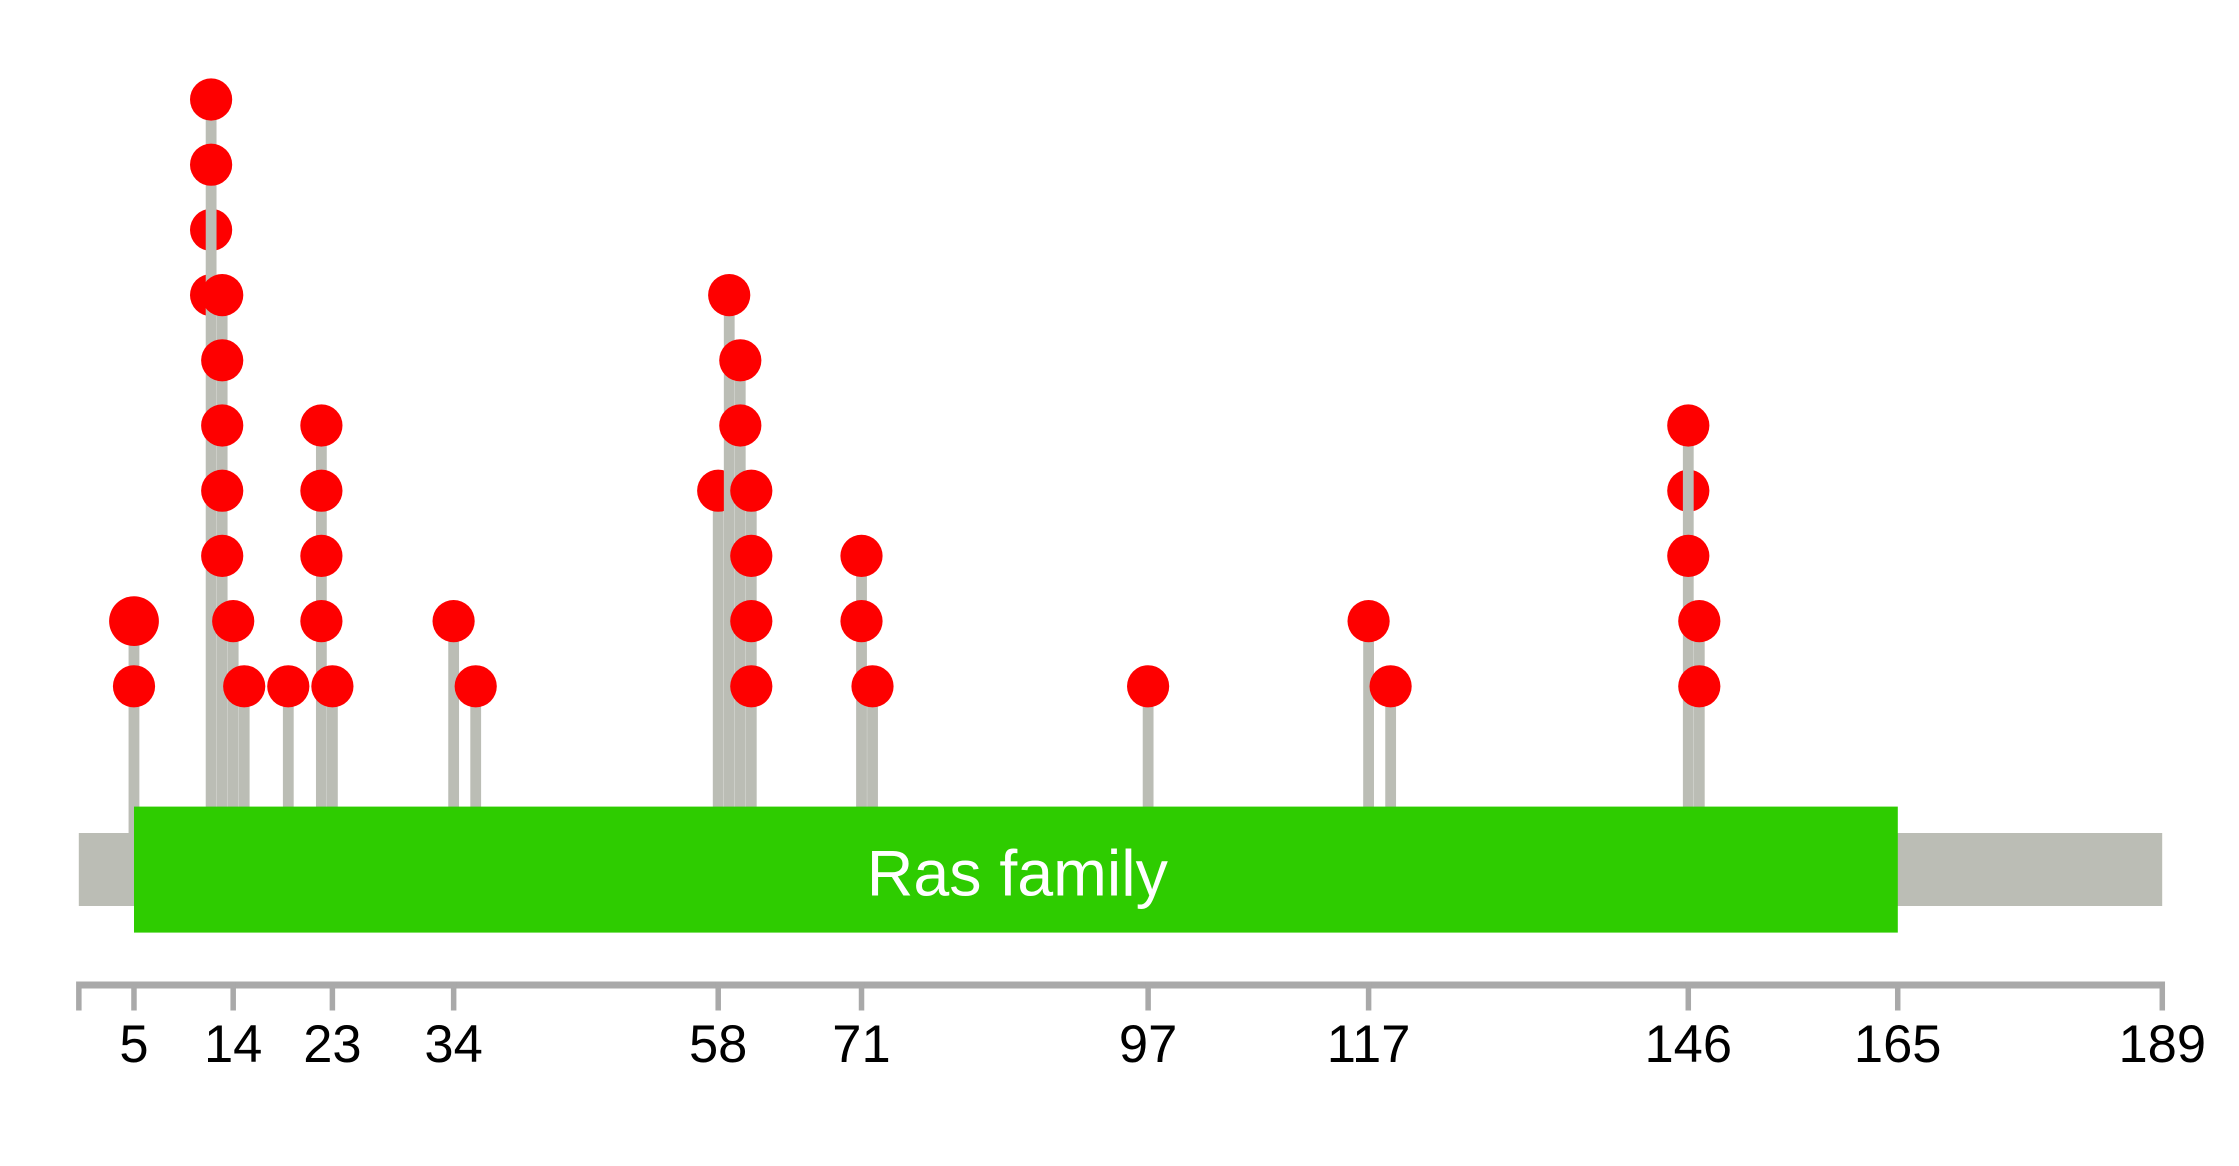 The width and height of the screenshot is (2239, 1166). Describe the element at coordinates (133, 1044) in the screenshot. I see `svg-text: 5` at that location.